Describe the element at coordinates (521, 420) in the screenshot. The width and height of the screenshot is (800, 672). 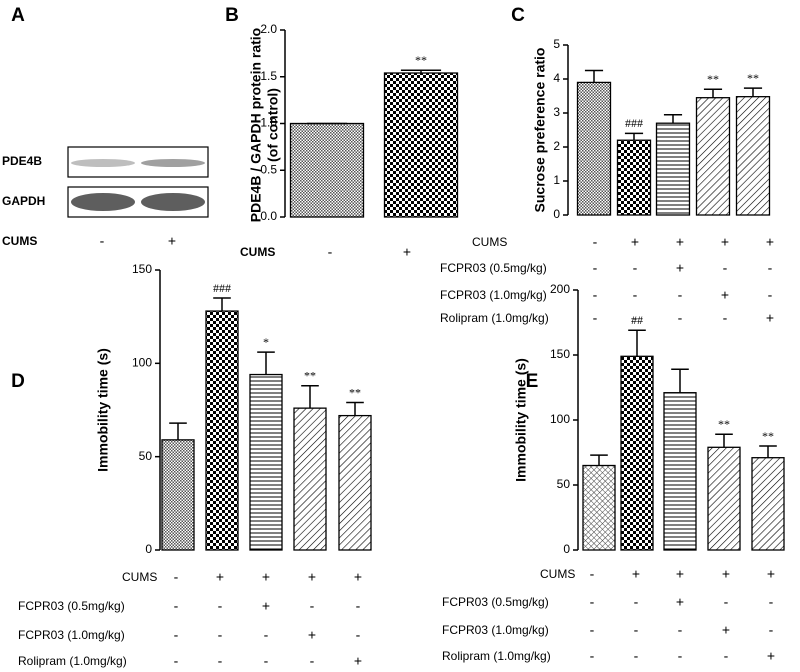
I see `y-axis-label: Immobility time (s)` at that location.